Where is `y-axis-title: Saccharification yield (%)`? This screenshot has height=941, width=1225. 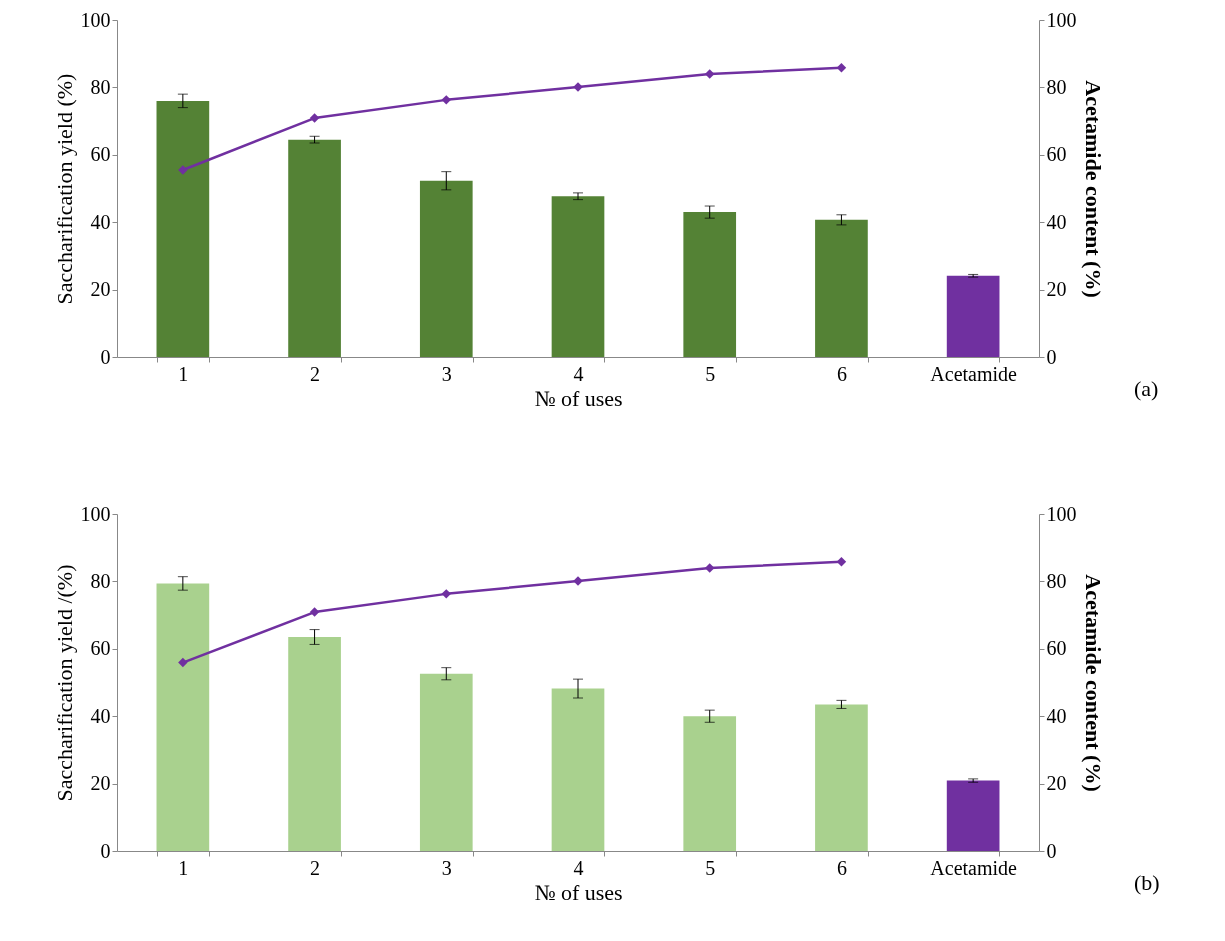 y-axis-title: Saccharification yield (%) is located at coordinates (64, 189).